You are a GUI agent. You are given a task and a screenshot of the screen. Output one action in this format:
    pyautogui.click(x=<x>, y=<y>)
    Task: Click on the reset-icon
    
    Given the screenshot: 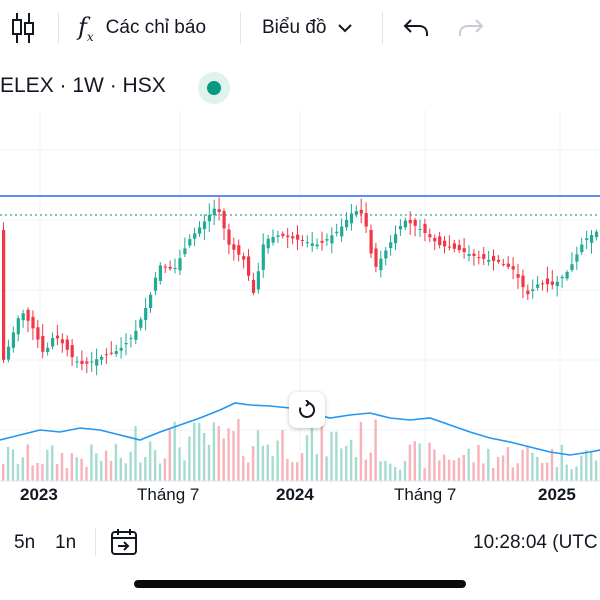 What is the action you would take?
    pyautogui.click(x=307, y=409)
    